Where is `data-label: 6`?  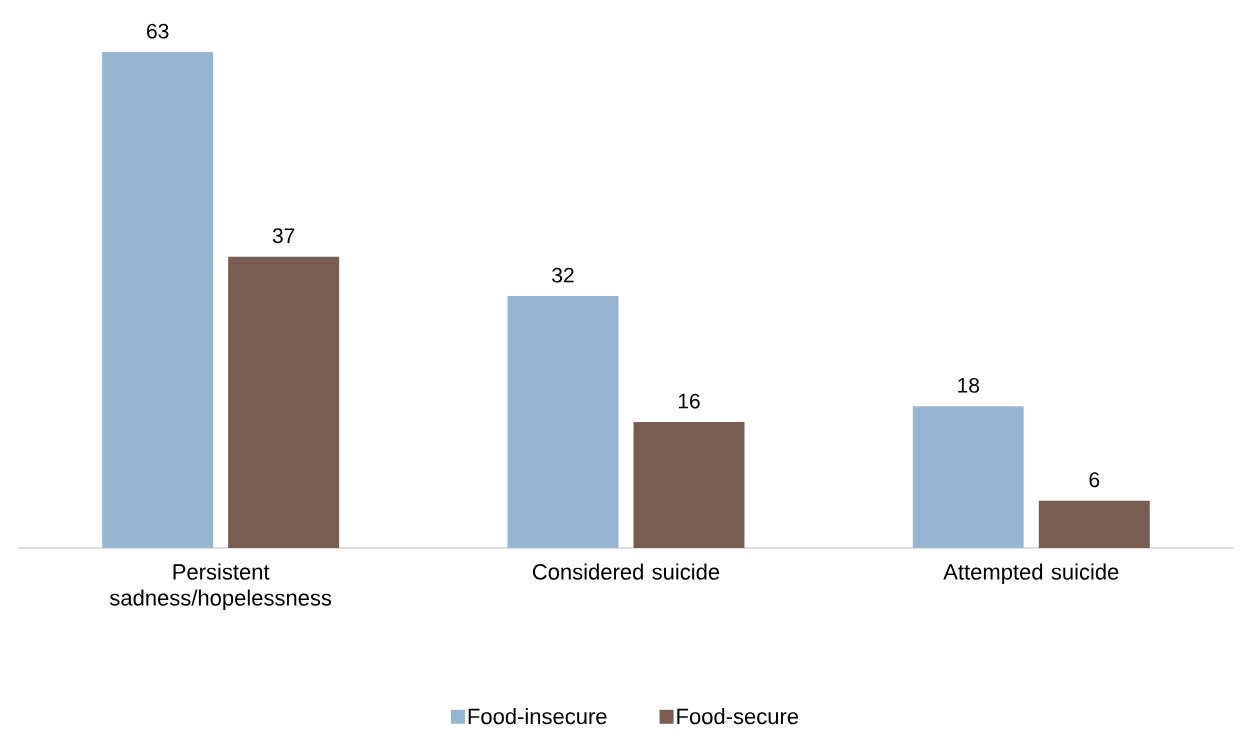
data-label: 6 is located at coordinates (1094, 480).